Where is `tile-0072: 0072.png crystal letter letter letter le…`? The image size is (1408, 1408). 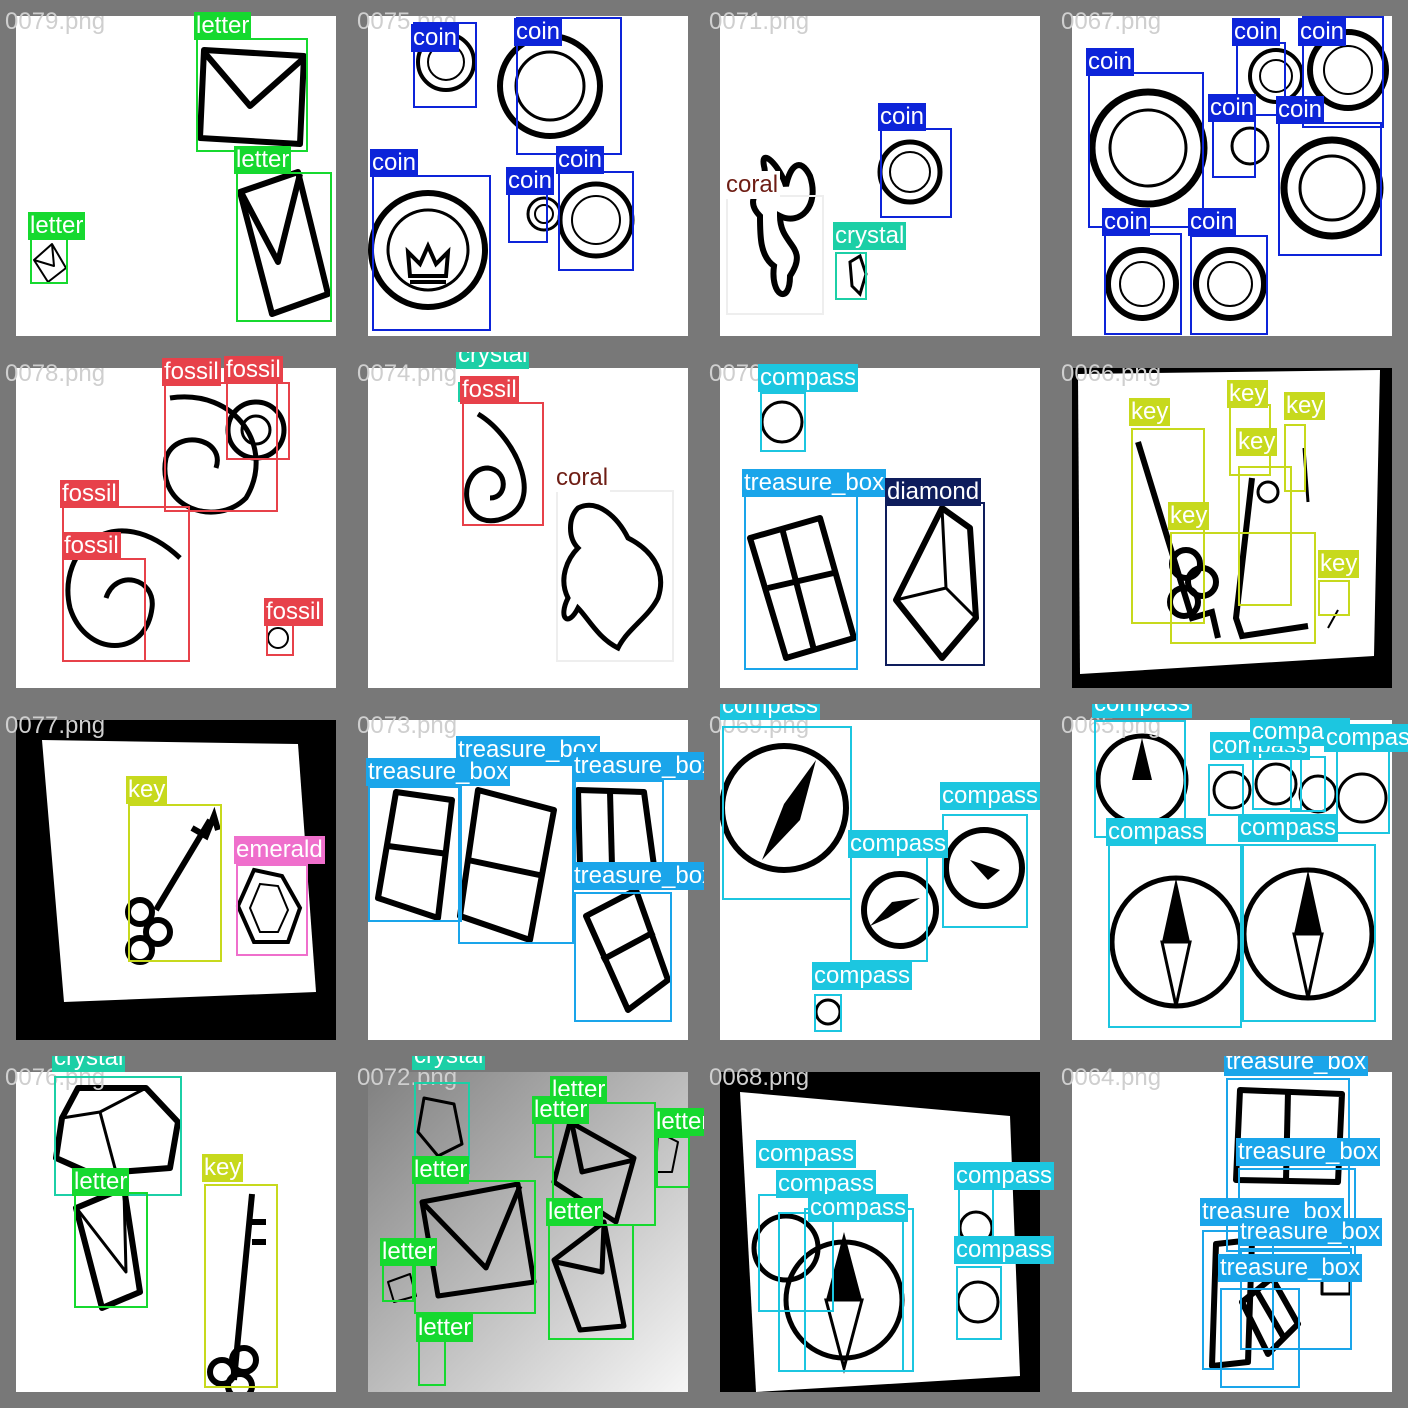
tile-0072: 0072.png crystal letter letter letter le… is located at coordinates (528, 1232).